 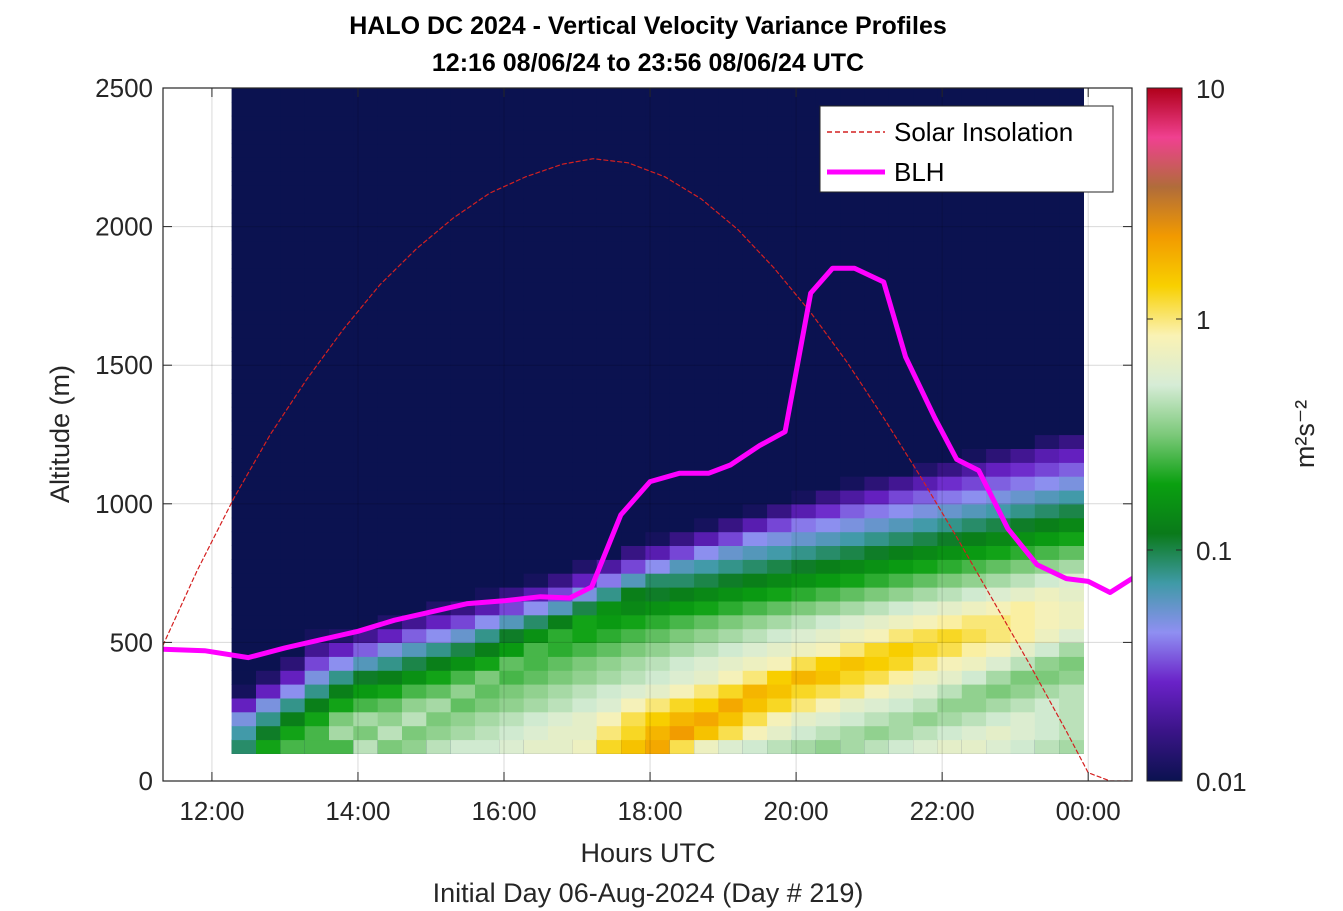 I want to click on legend: Solar Insolation BLH, so click(x=966, y=149).